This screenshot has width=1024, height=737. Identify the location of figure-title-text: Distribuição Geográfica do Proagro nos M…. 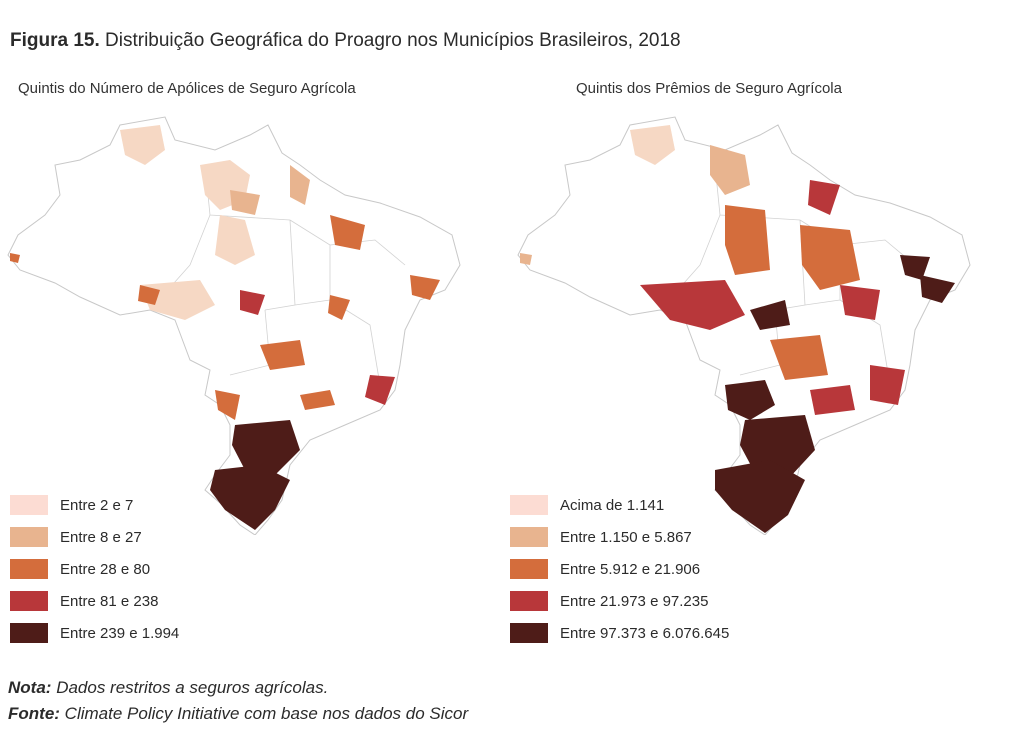
(393, 40).